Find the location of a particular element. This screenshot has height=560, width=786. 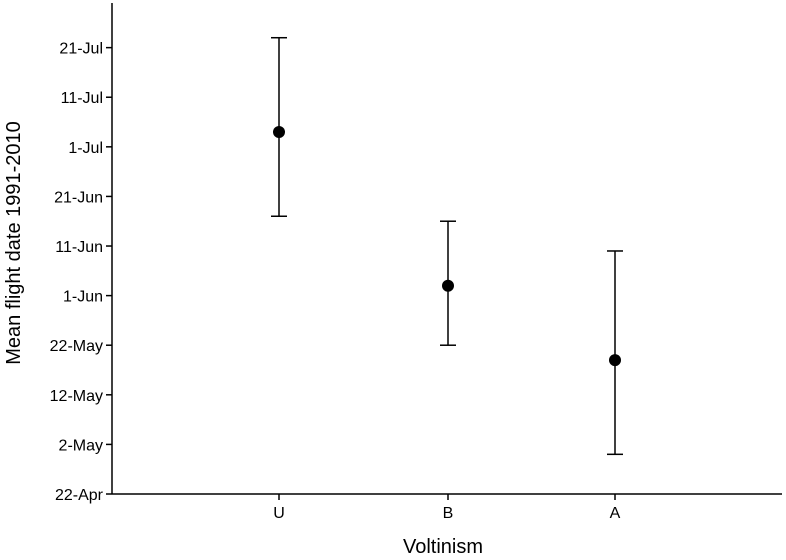

y-tick-label-11-jul: 11-Jul is located at coordinates (82, 98).